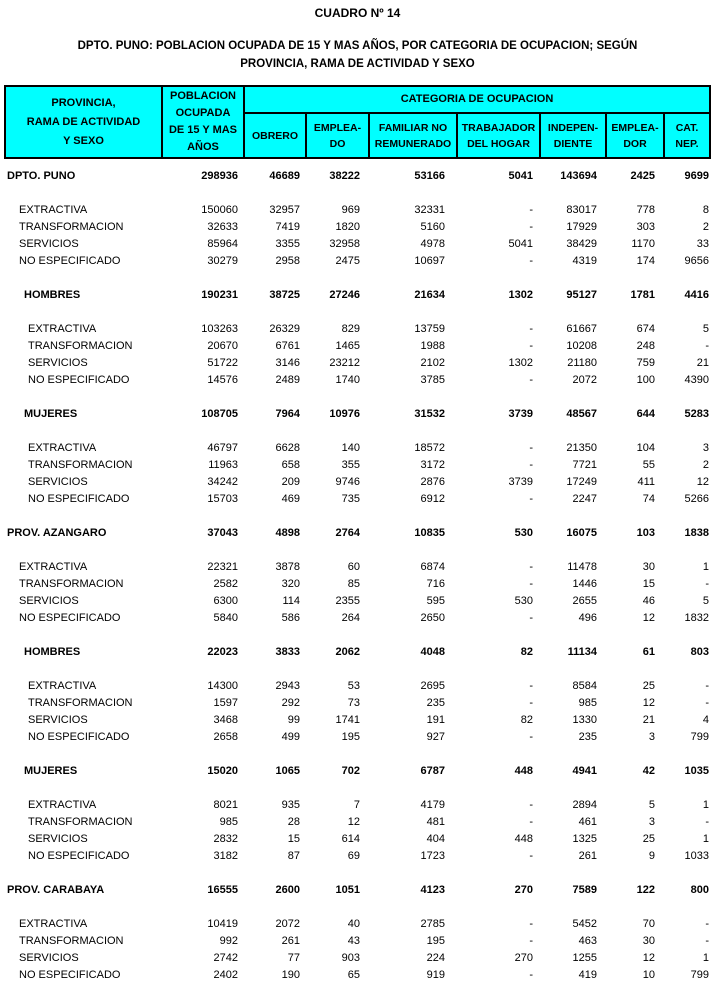 The width and height of the screenshot is (715, 990). What do you see at coordinates (432, 499) in the screenshot?
I see `cell-value: 6912` at bounding box center [432, 499].